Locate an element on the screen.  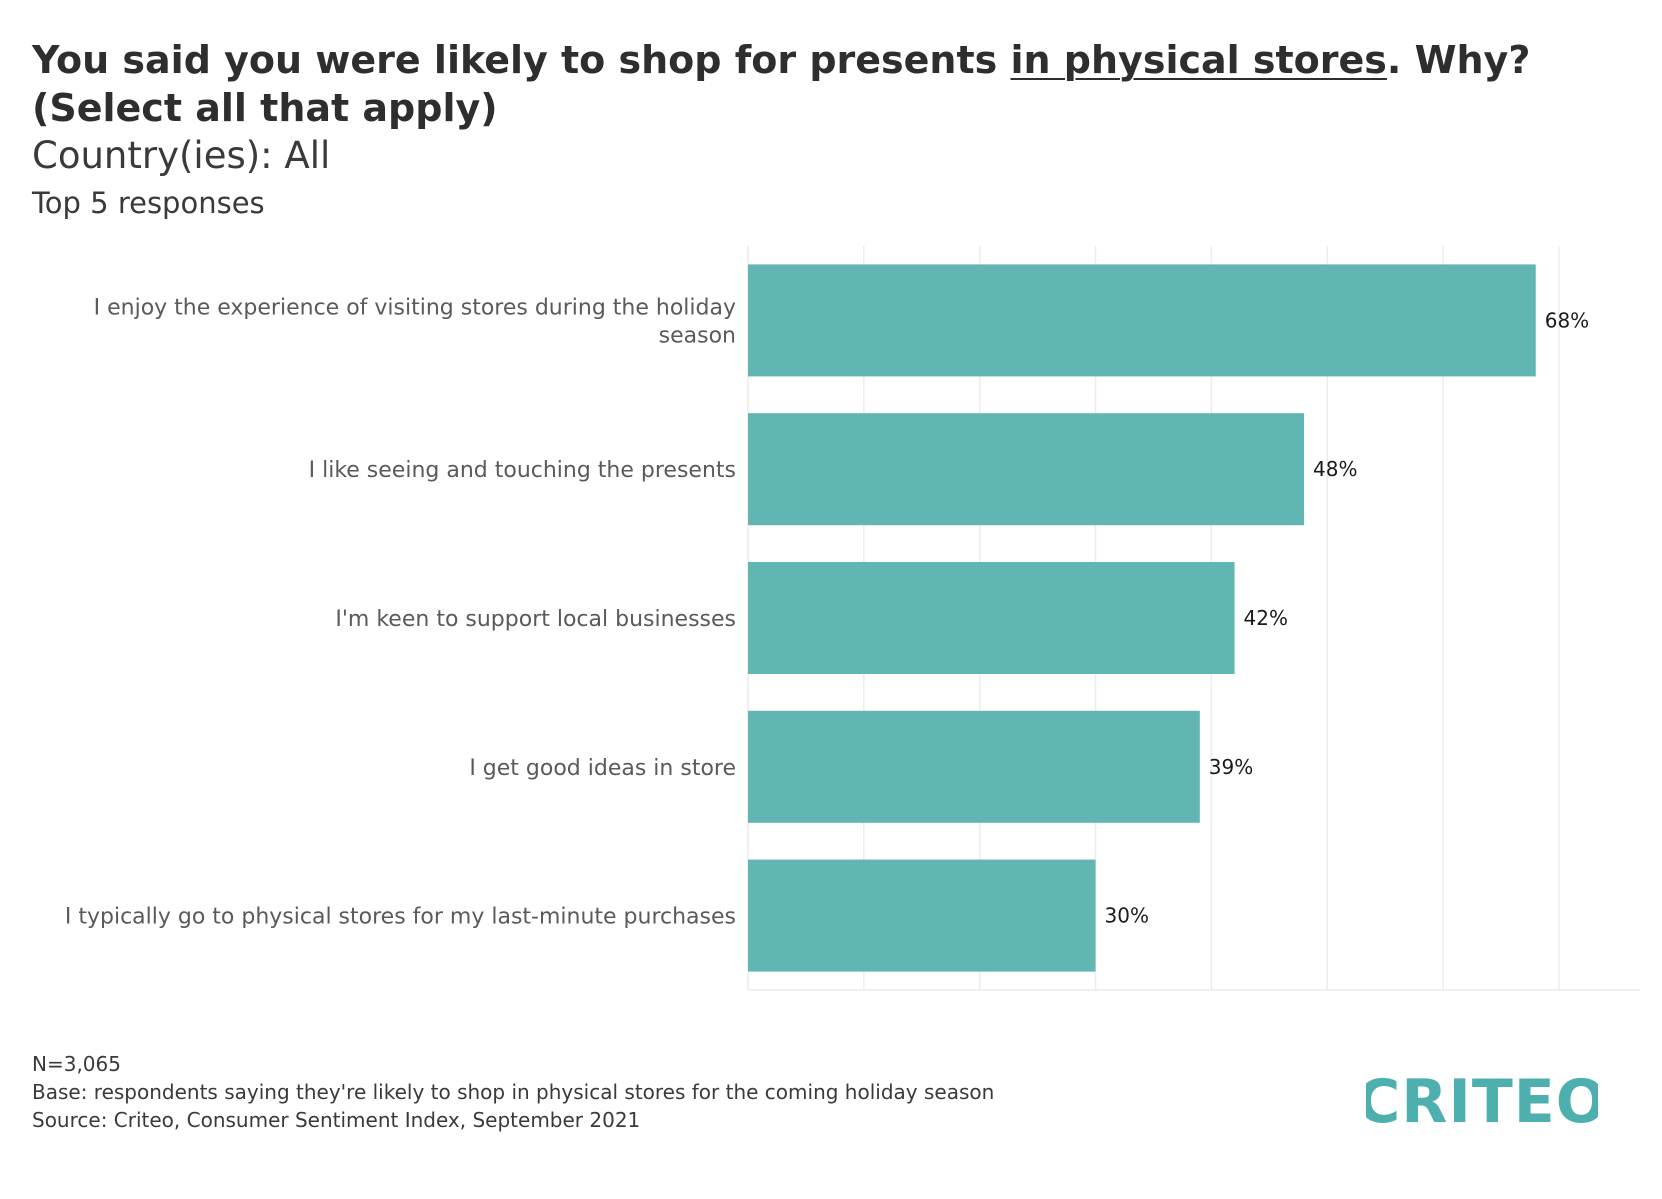
category-label: I get good ideas in store is located at coordinates (602, 768).